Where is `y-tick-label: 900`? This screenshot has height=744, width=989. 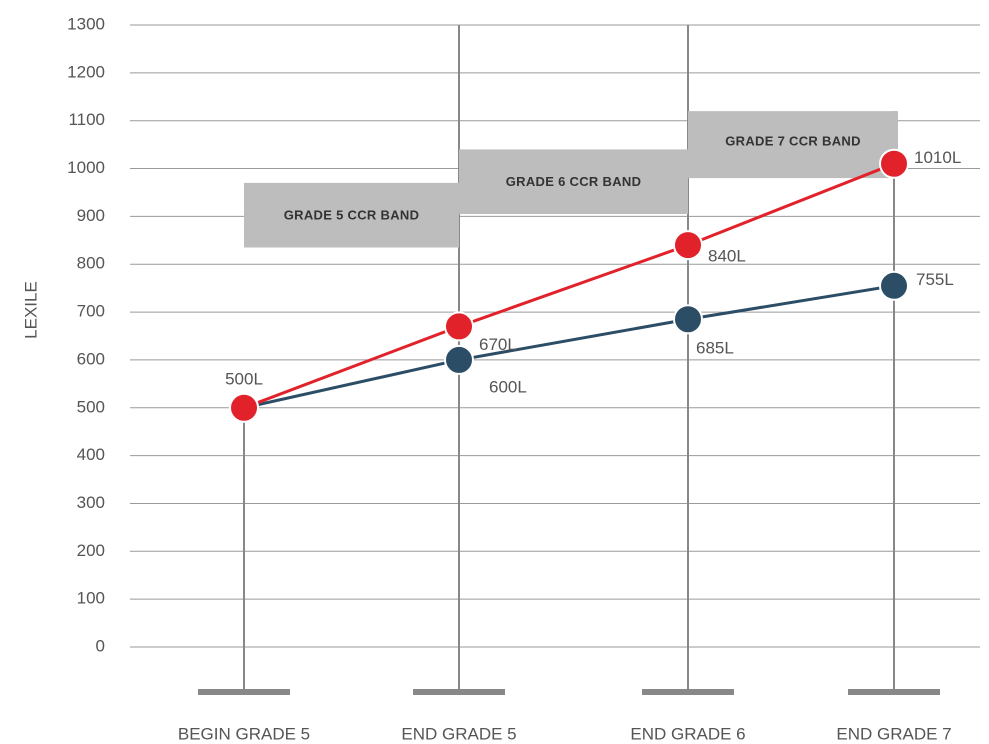 y-tick-label: 900 is located at coordinates (91, 215).